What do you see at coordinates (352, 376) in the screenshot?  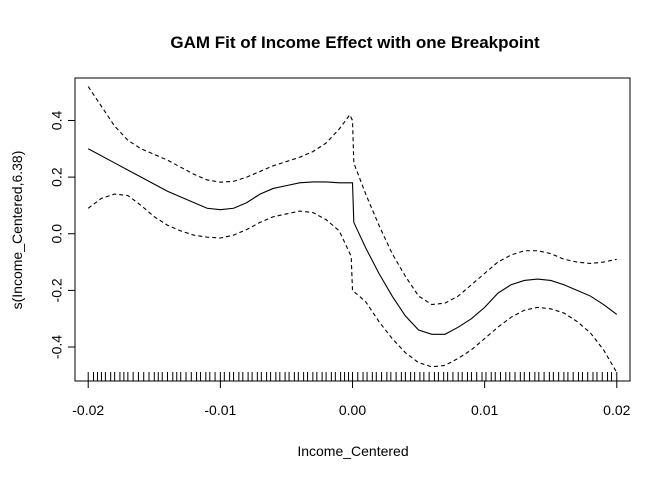 I see `rug-marks` at bounding box center [352, 376].